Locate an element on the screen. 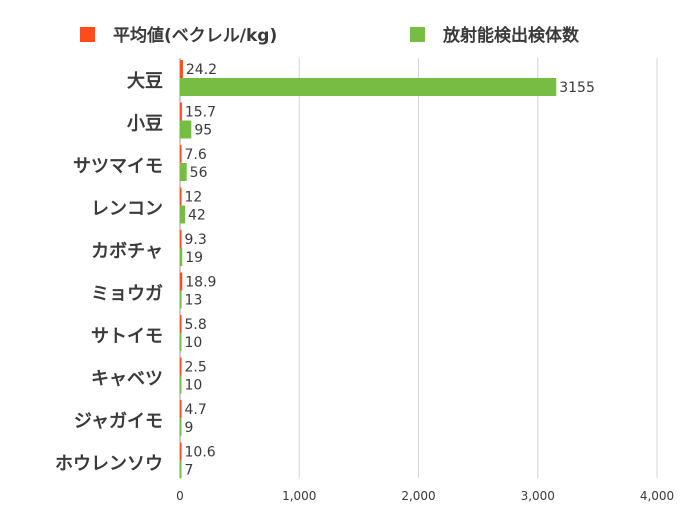 This screenshot has width=700, height=525. category-label: レンコン is located at coordinates (127, 209).